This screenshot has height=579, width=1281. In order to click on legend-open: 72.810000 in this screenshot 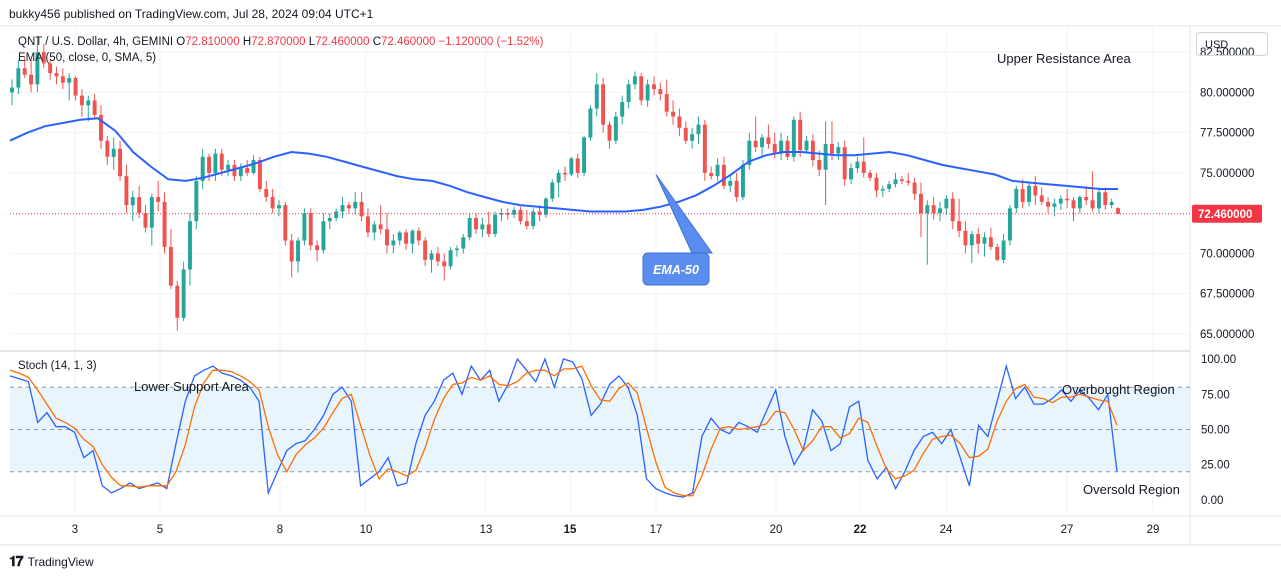, I will do `click(212, 42)`.